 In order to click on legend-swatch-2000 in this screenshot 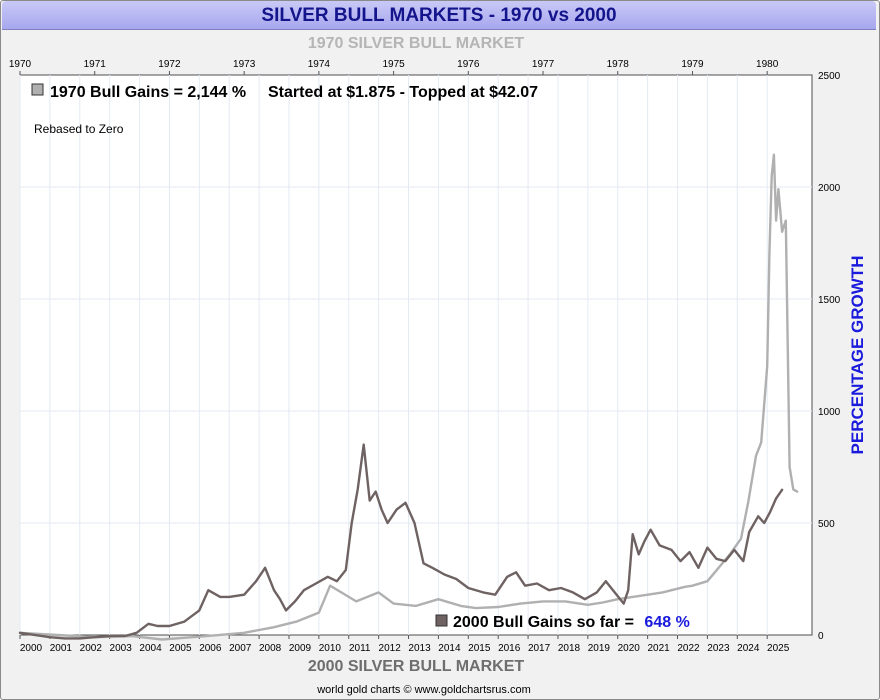, I will do `click(441, 620)`.